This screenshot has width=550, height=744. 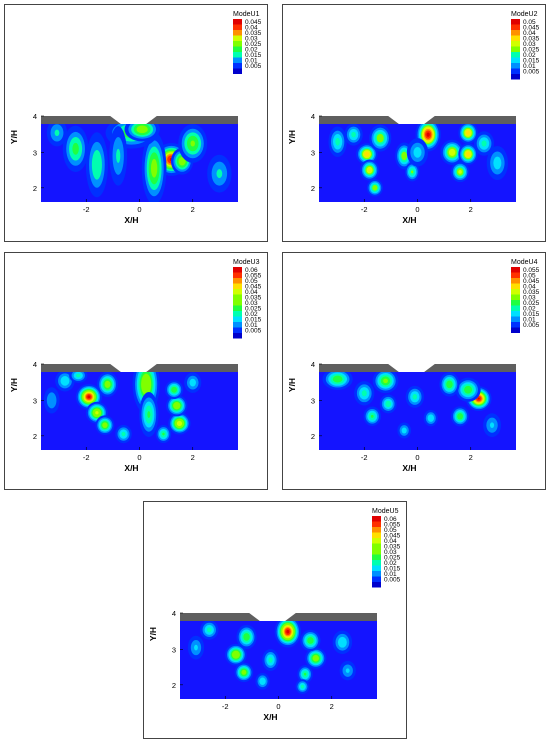 What do you see at coordinates (531, 270) in the screenshot?
I see `legend-level-label: 0.055` at bounding box center [531, 270].